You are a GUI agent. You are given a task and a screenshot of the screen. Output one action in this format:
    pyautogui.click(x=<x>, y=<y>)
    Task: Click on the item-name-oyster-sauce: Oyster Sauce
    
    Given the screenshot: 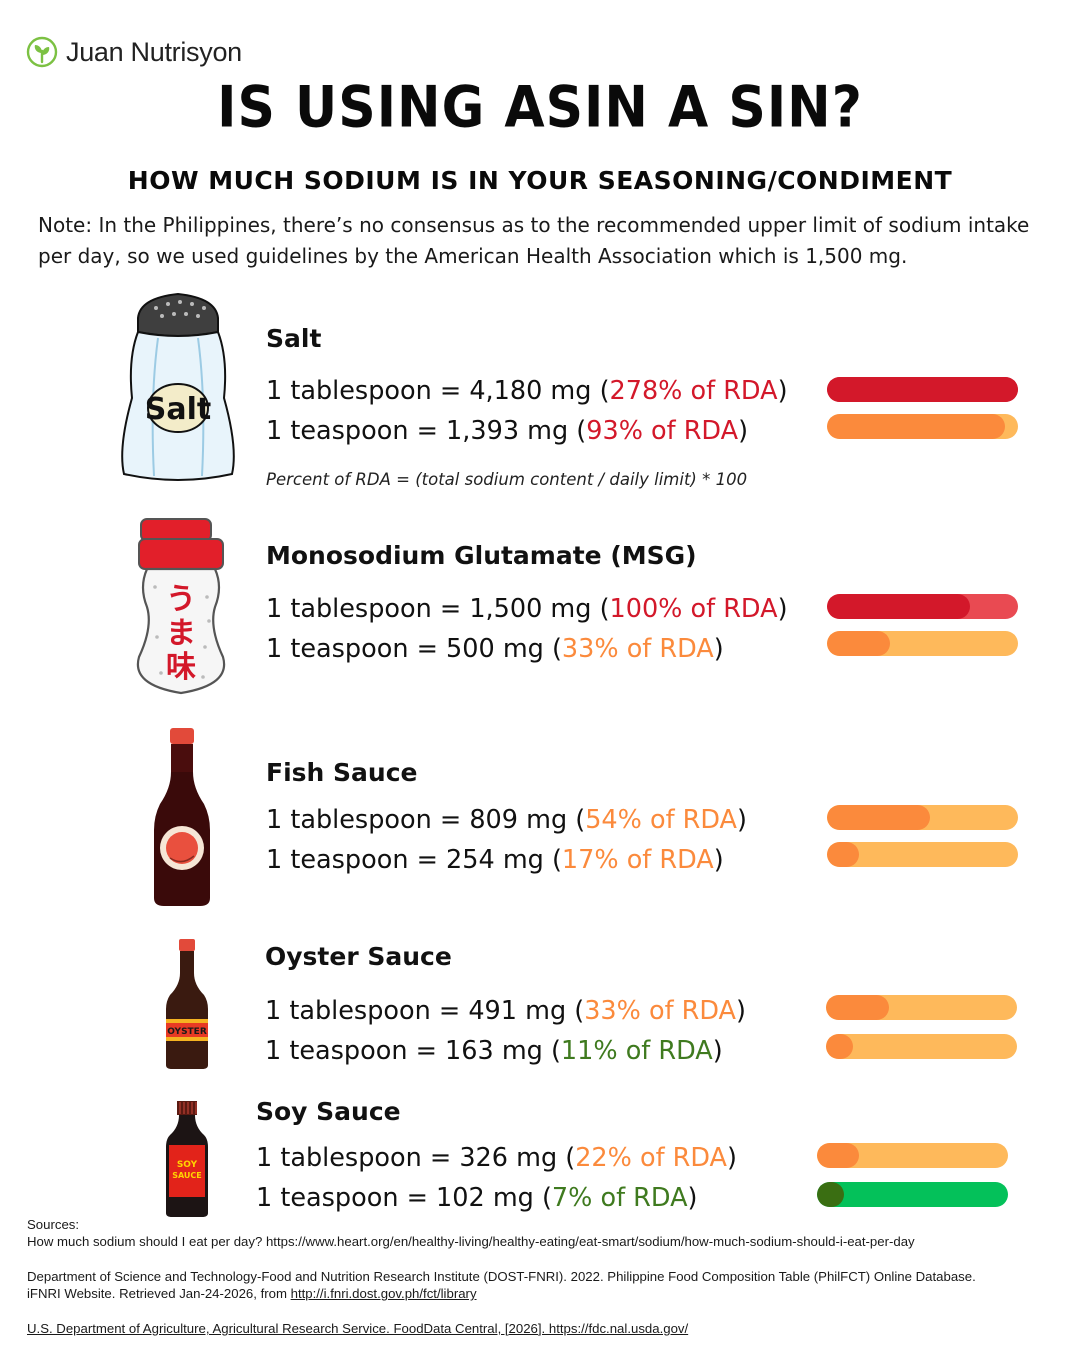 What is the action you would take?
    pyautogui.click(x=358, y=956)
    